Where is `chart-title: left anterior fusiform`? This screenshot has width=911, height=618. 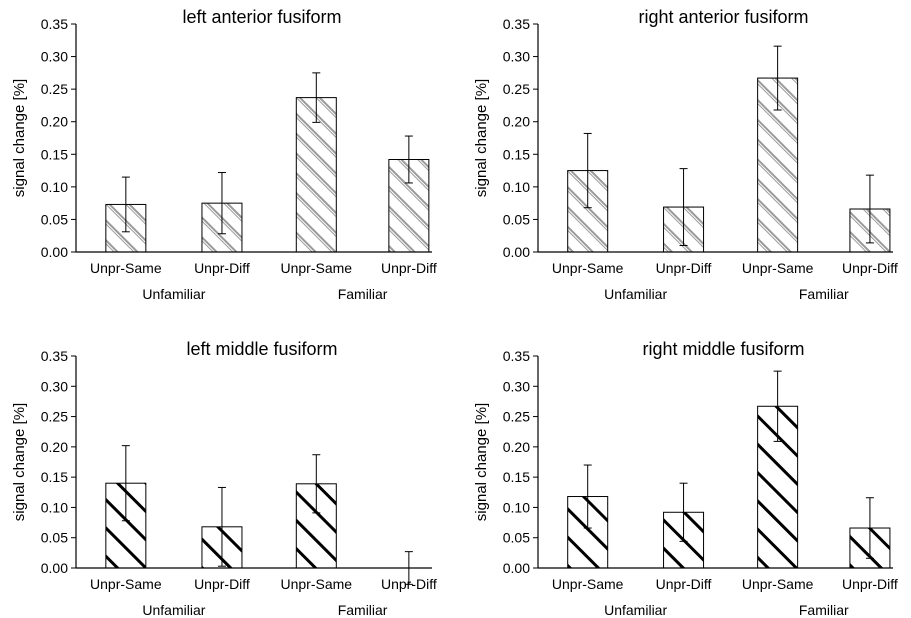
chart-title: left anterior fusiform is located at coordinates (261, 17).